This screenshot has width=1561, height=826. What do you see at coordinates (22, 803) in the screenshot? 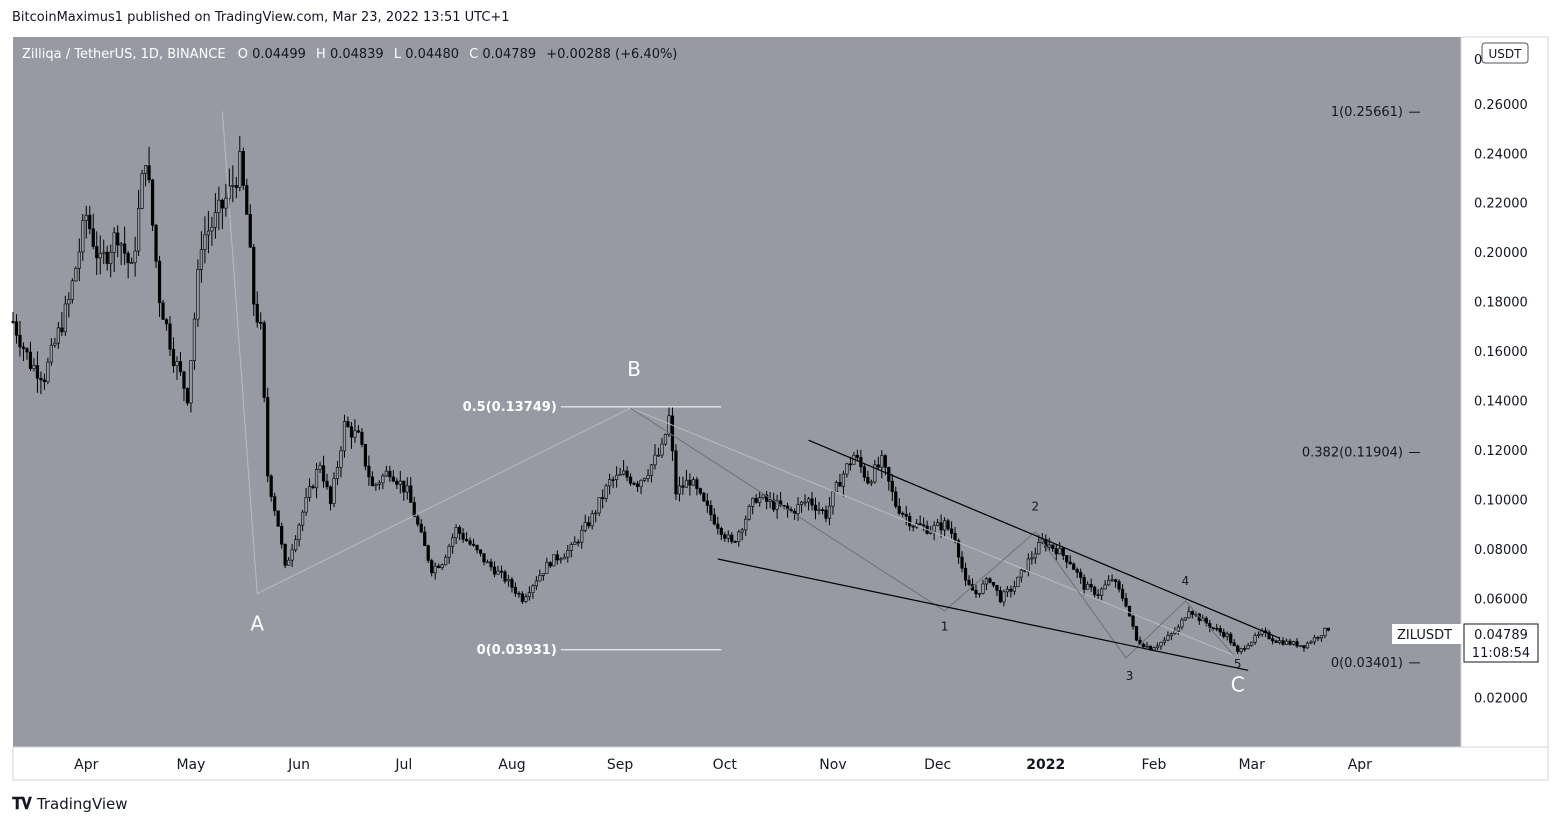
I see `tradingview-logo-icon: 𝐓𝐕` at bounding box center [22, 803].